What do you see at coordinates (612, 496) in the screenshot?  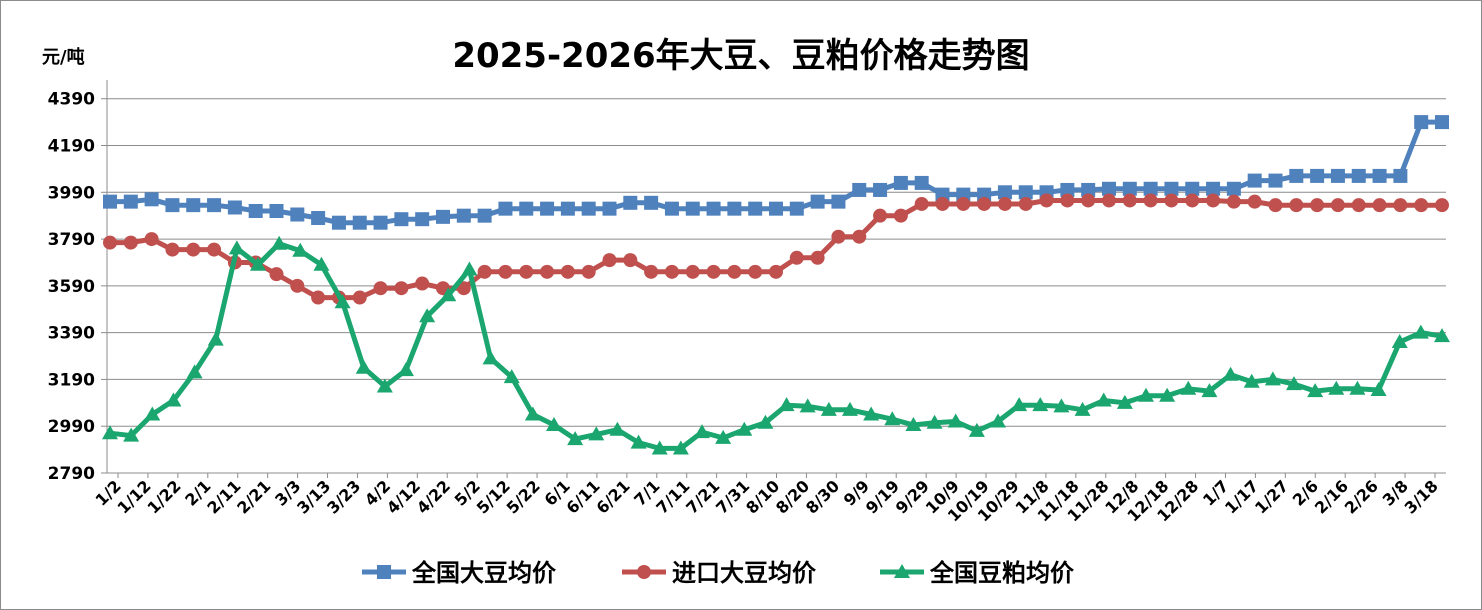 I see `x-tick-label: 6/21` at bounding box center [612, 496].